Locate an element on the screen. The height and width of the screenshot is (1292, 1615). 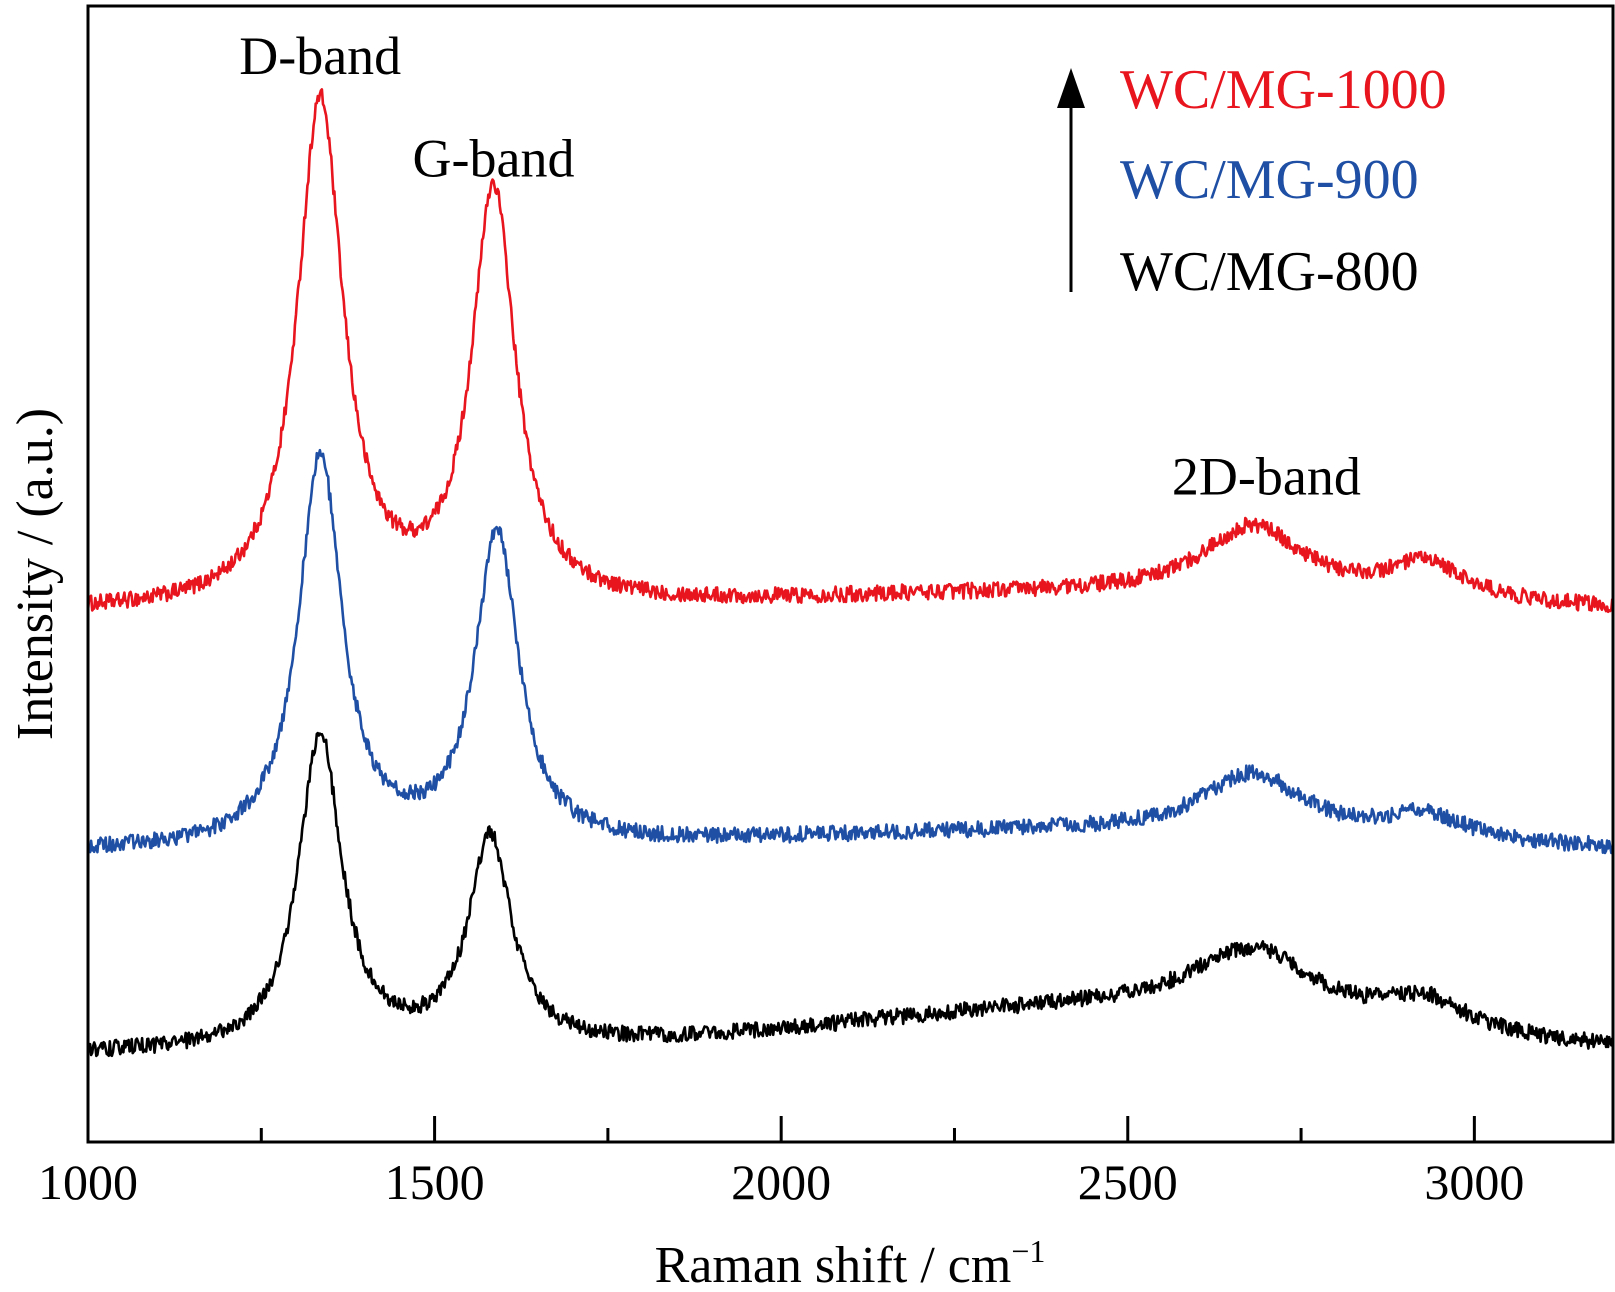
x-axis-label-text: Raman shift / cm is located at coordinates (833, 1262).